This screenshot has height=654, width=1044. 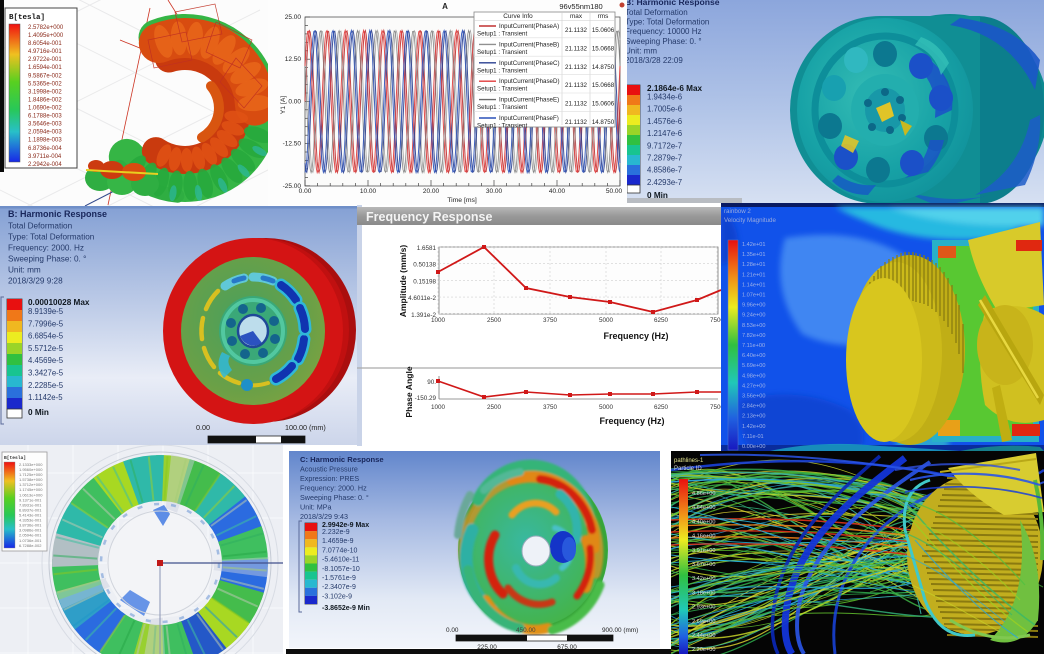 I want to click on svg-text: Acoustic Pressure, so click(x=329, y=469).